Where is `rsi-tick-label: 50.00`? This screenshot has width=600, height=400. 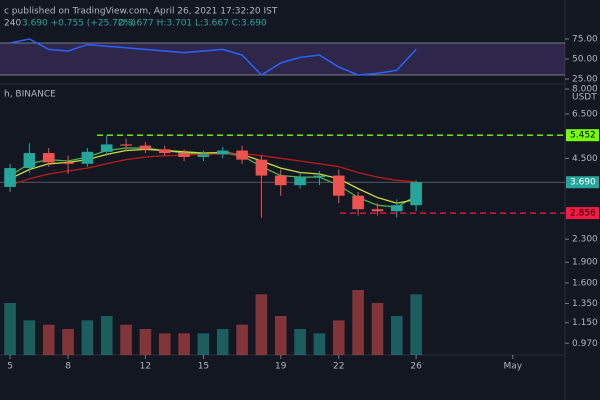 rsi-tick-label: 50.00 is located at coordinates (585, 60).